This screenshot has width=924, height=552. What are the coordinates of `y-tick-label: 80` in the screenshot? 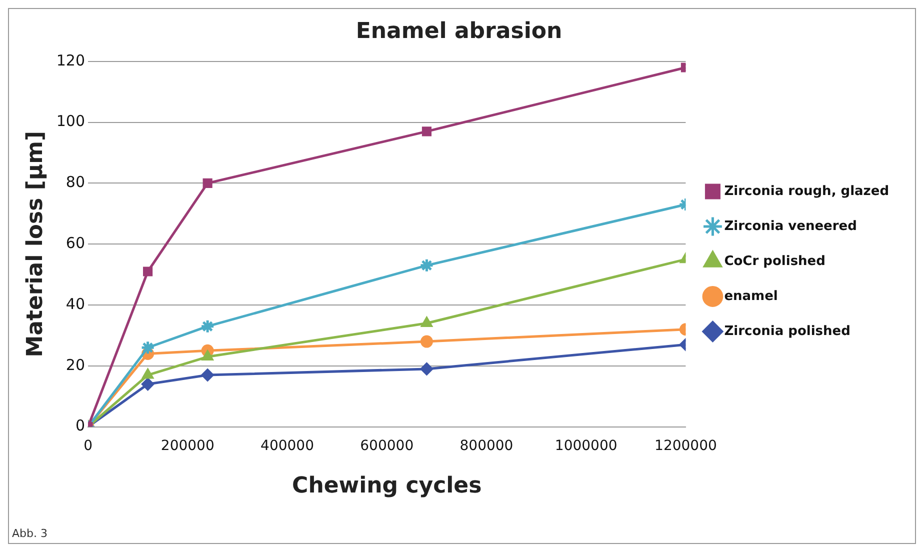 It's located at (76, 182).